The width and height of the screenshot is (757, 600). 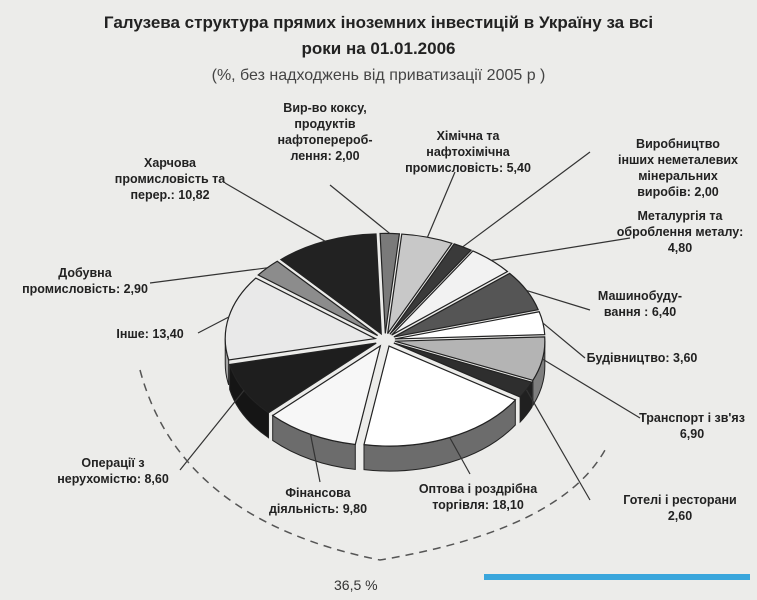 What do you see at coordinates (679, 500) in the screenshot?
I see `slice-label-line: Готелі і ресторани` at bounding box center [679, 500].